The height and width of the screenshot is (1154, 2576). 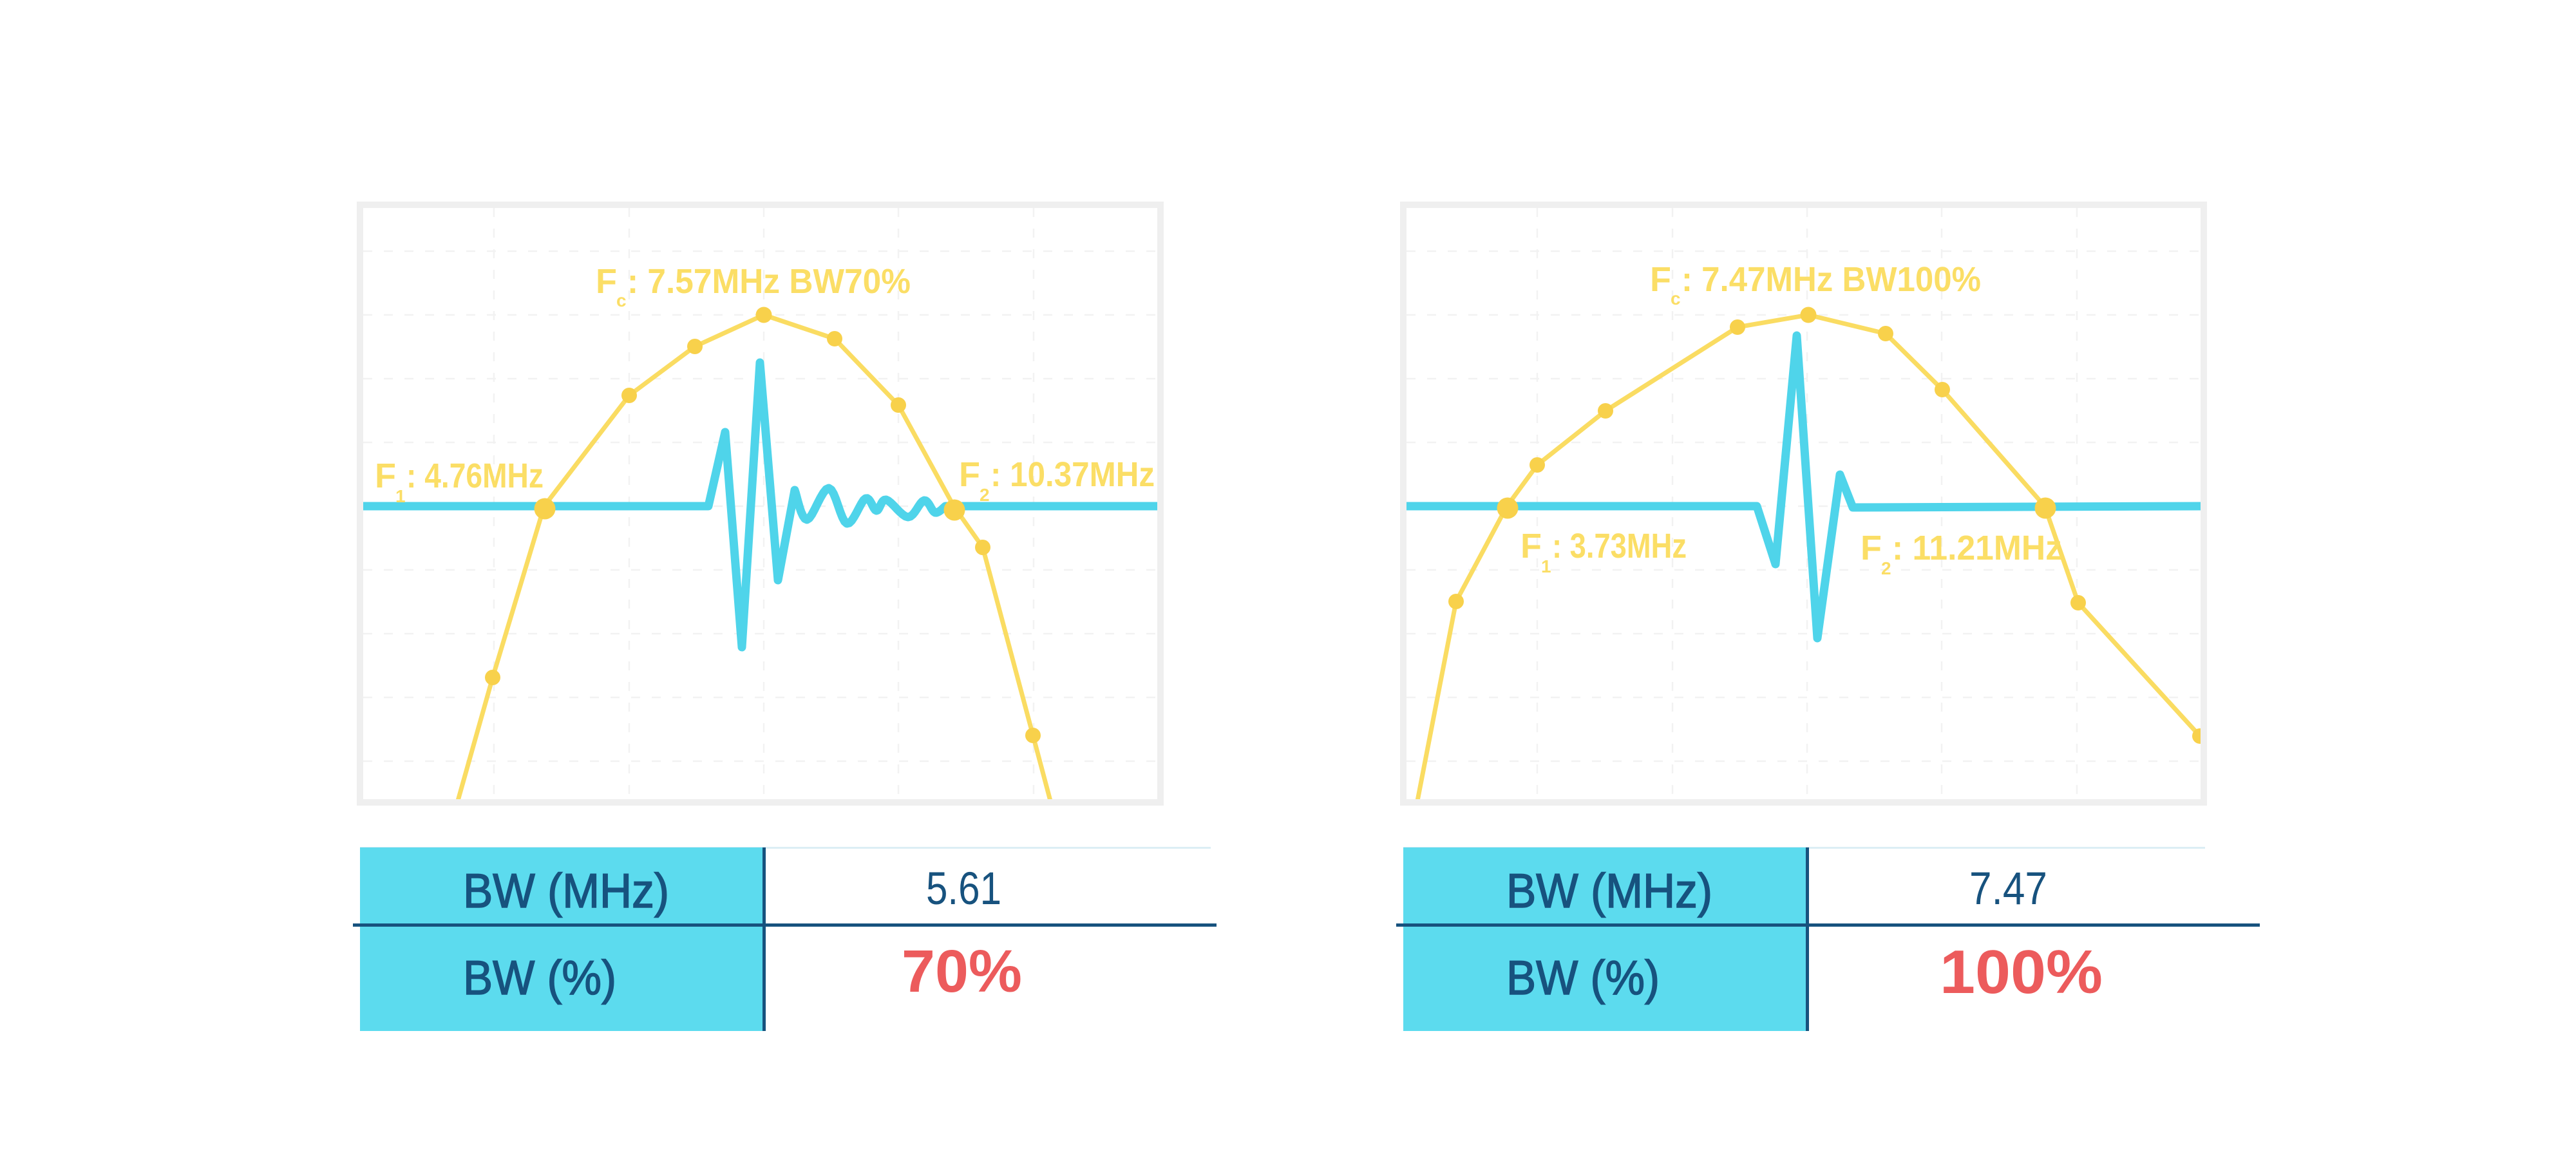 I want to click on svg-text: 7.47, so click(x=2008, y=889).